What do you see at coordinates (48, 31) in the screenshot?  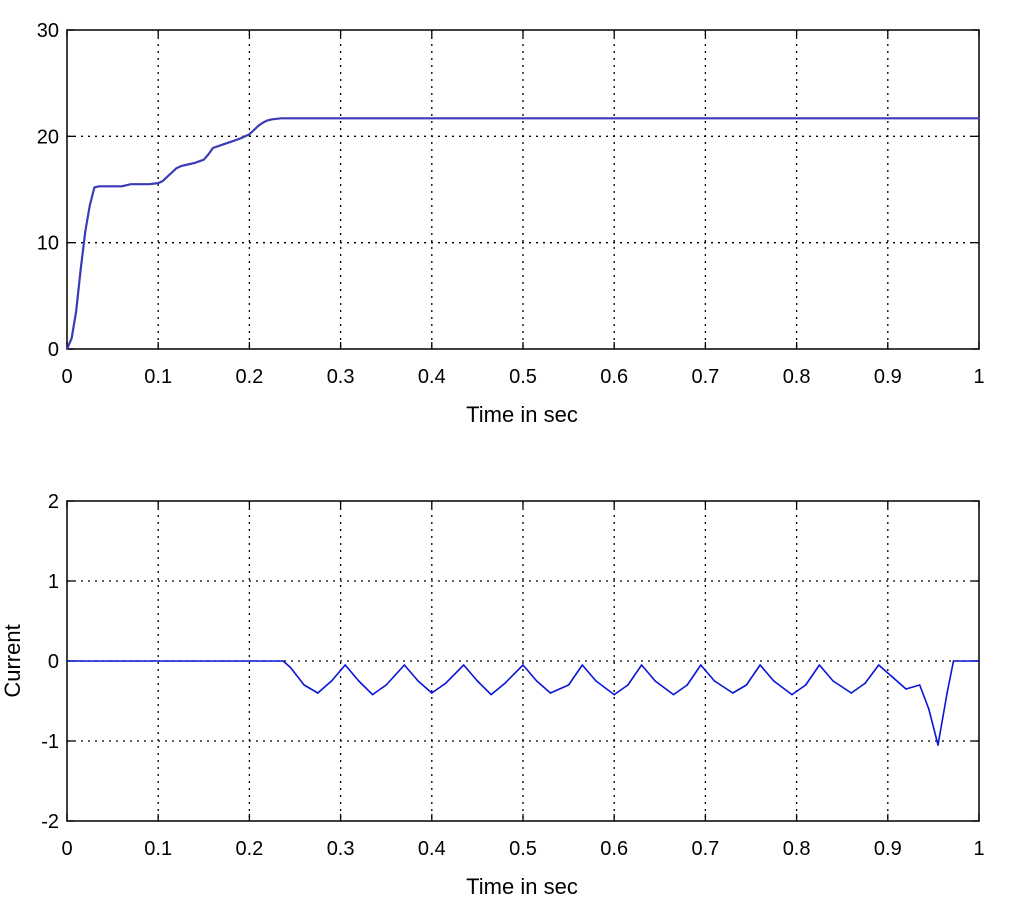 I see `y-tick-label: 30` at bounding box center [48, 31].